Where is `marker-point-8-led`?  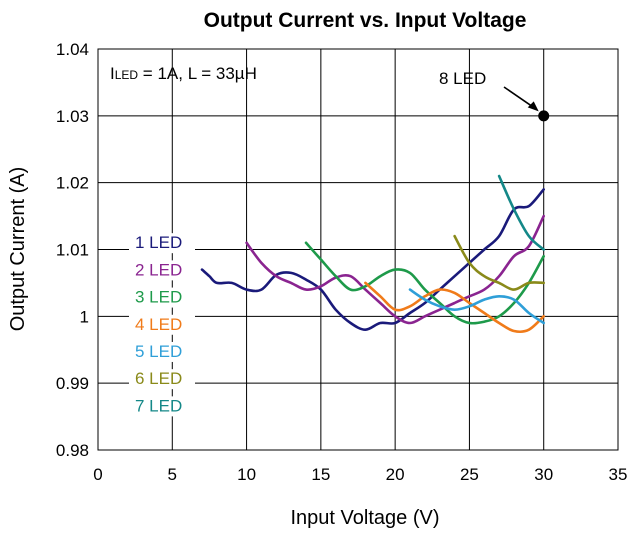 marker-point-8-led is located at coordinates (544, 116).